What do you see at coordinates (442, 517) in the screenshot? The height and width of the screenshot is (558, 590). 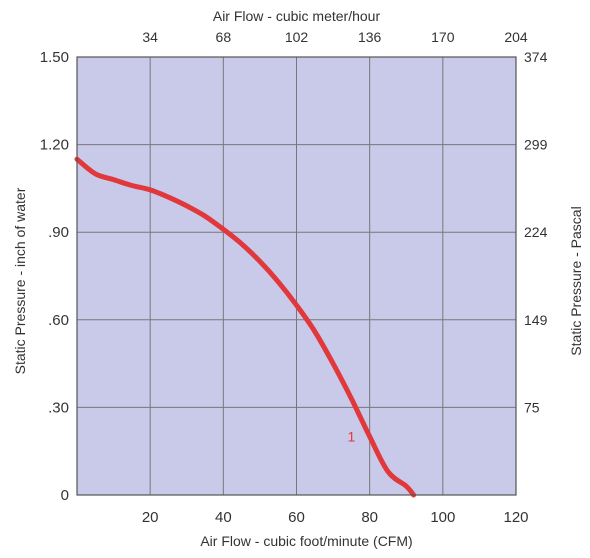 I see `bottom-tick-label: 100` at bounding box center [442, 517].